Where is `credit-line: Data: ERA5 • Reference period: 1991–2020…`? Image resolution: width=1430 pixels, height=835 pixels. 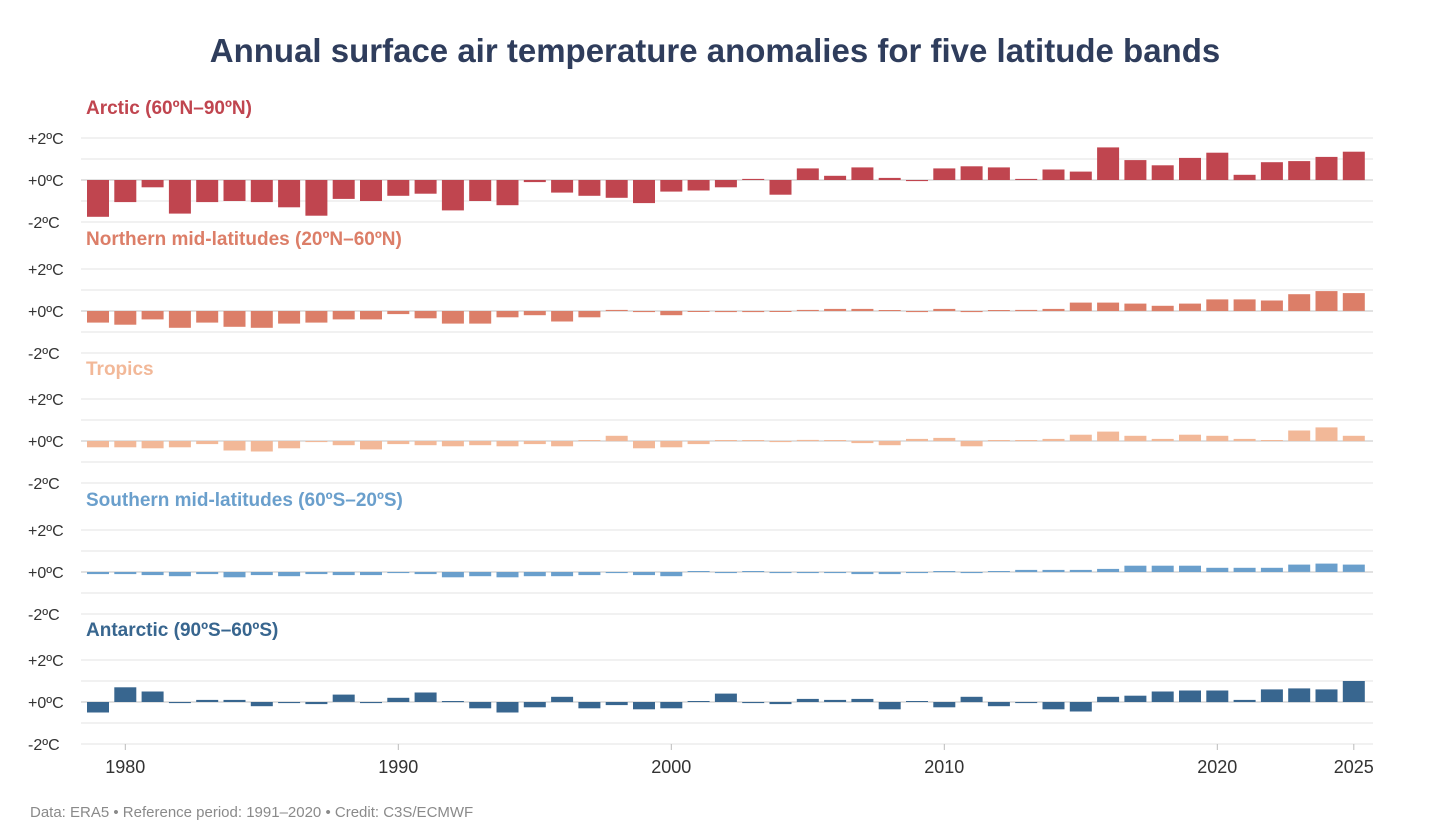
credit-line: Data: ERA5 • Reference period: 1991–2020… is located at coordinates (251, 812).